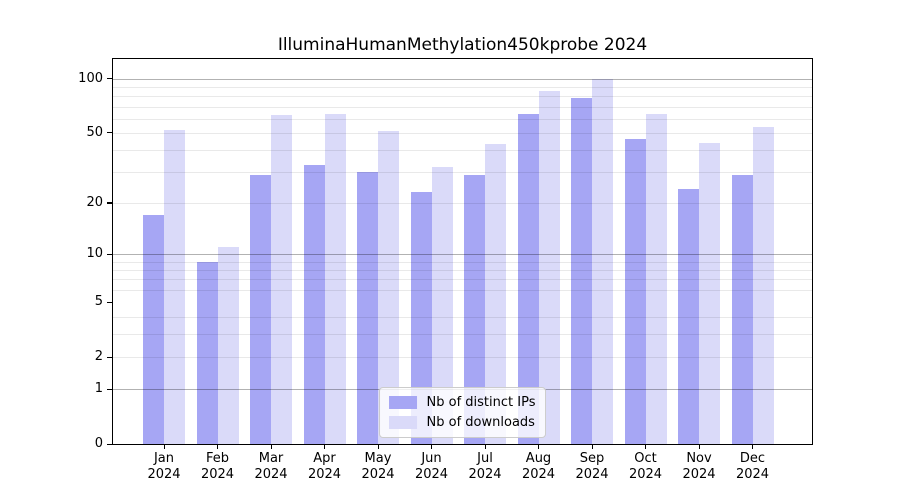  I want to click on x-tick-month: Aug, so click(538, 458).